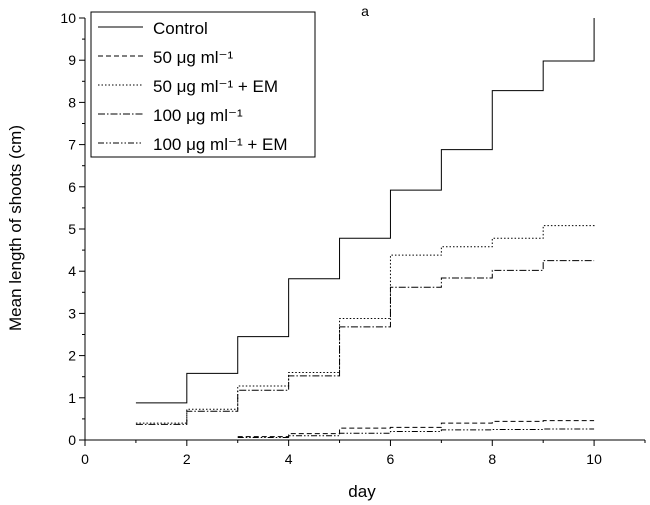 The image size is (650, 505). Describe the element at coordinates (180, 28) in the screenshot. I see `legend-label: Control` at that location.